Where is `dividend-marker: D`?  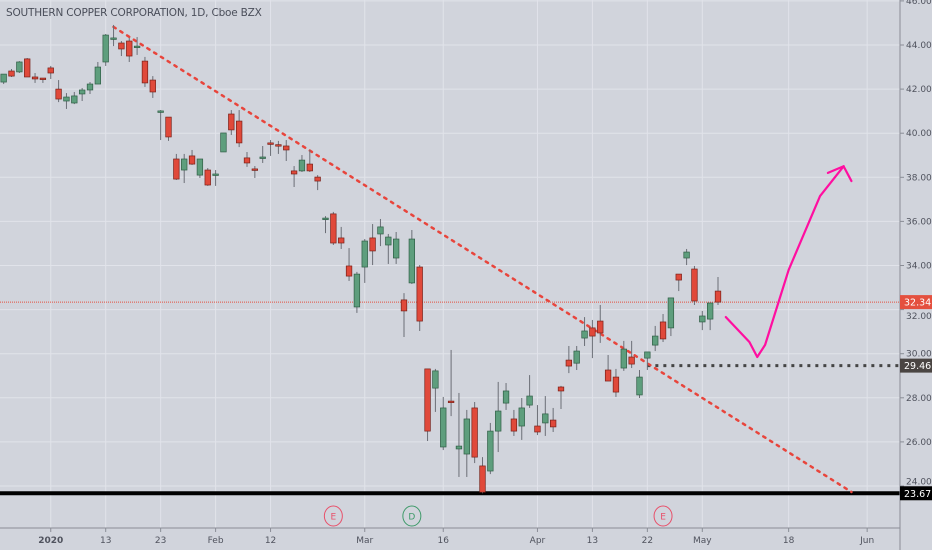 dividend-marker: D is located at coordinates (412, 516).